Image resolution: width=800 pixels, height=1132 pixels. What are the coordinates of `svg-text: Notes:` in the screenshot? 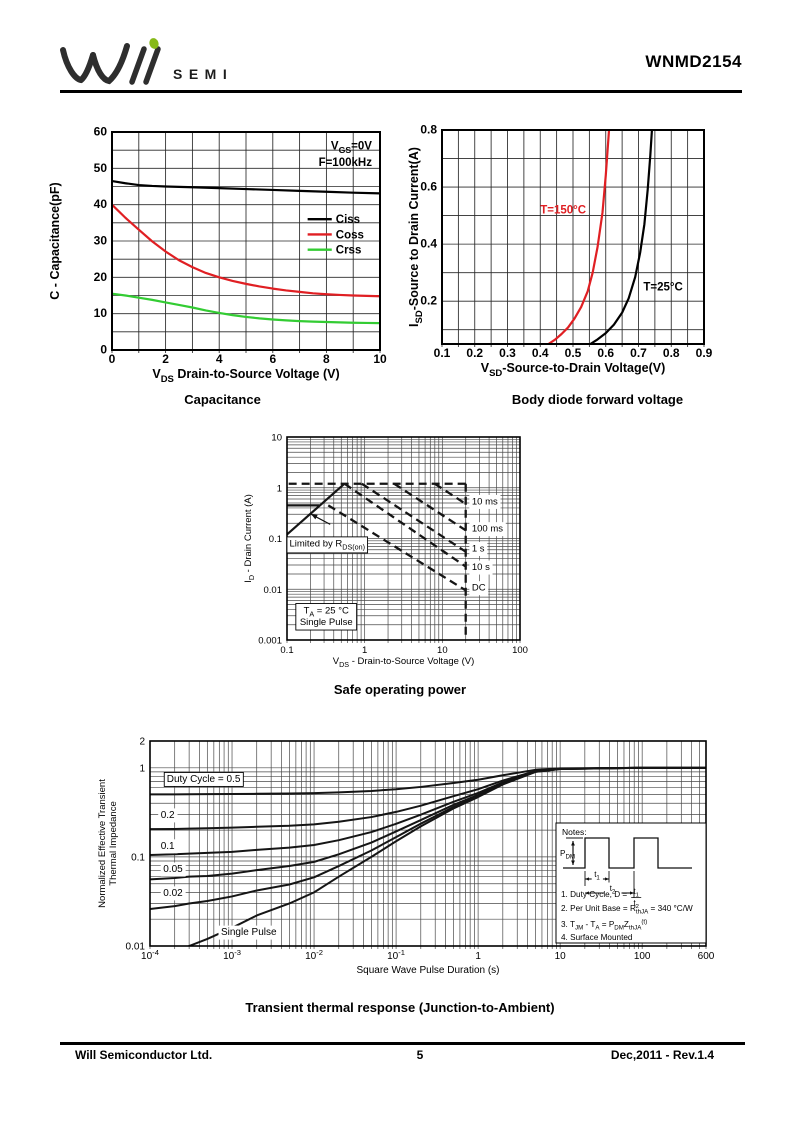 It's located at (574, 832).